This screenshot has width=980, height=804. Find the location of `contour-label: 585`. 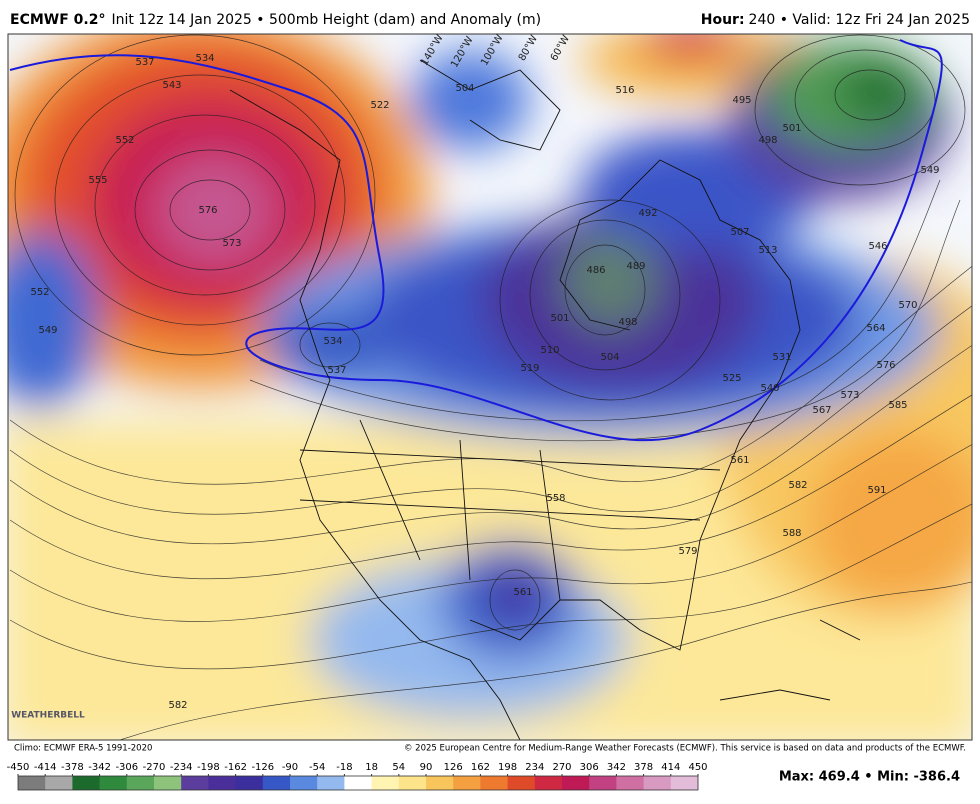

contour-label: 585 is located at coordinates (897, 405).